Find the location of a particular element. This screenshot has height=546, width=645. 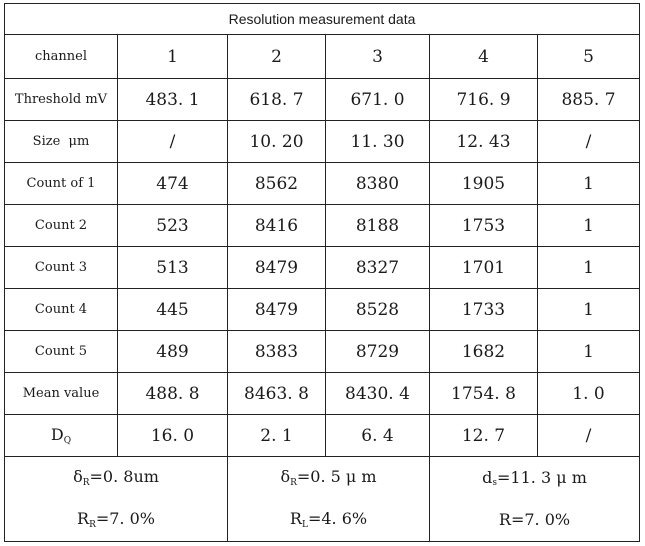

summary-value: =0. 8um is located at coordinates (124, 476).